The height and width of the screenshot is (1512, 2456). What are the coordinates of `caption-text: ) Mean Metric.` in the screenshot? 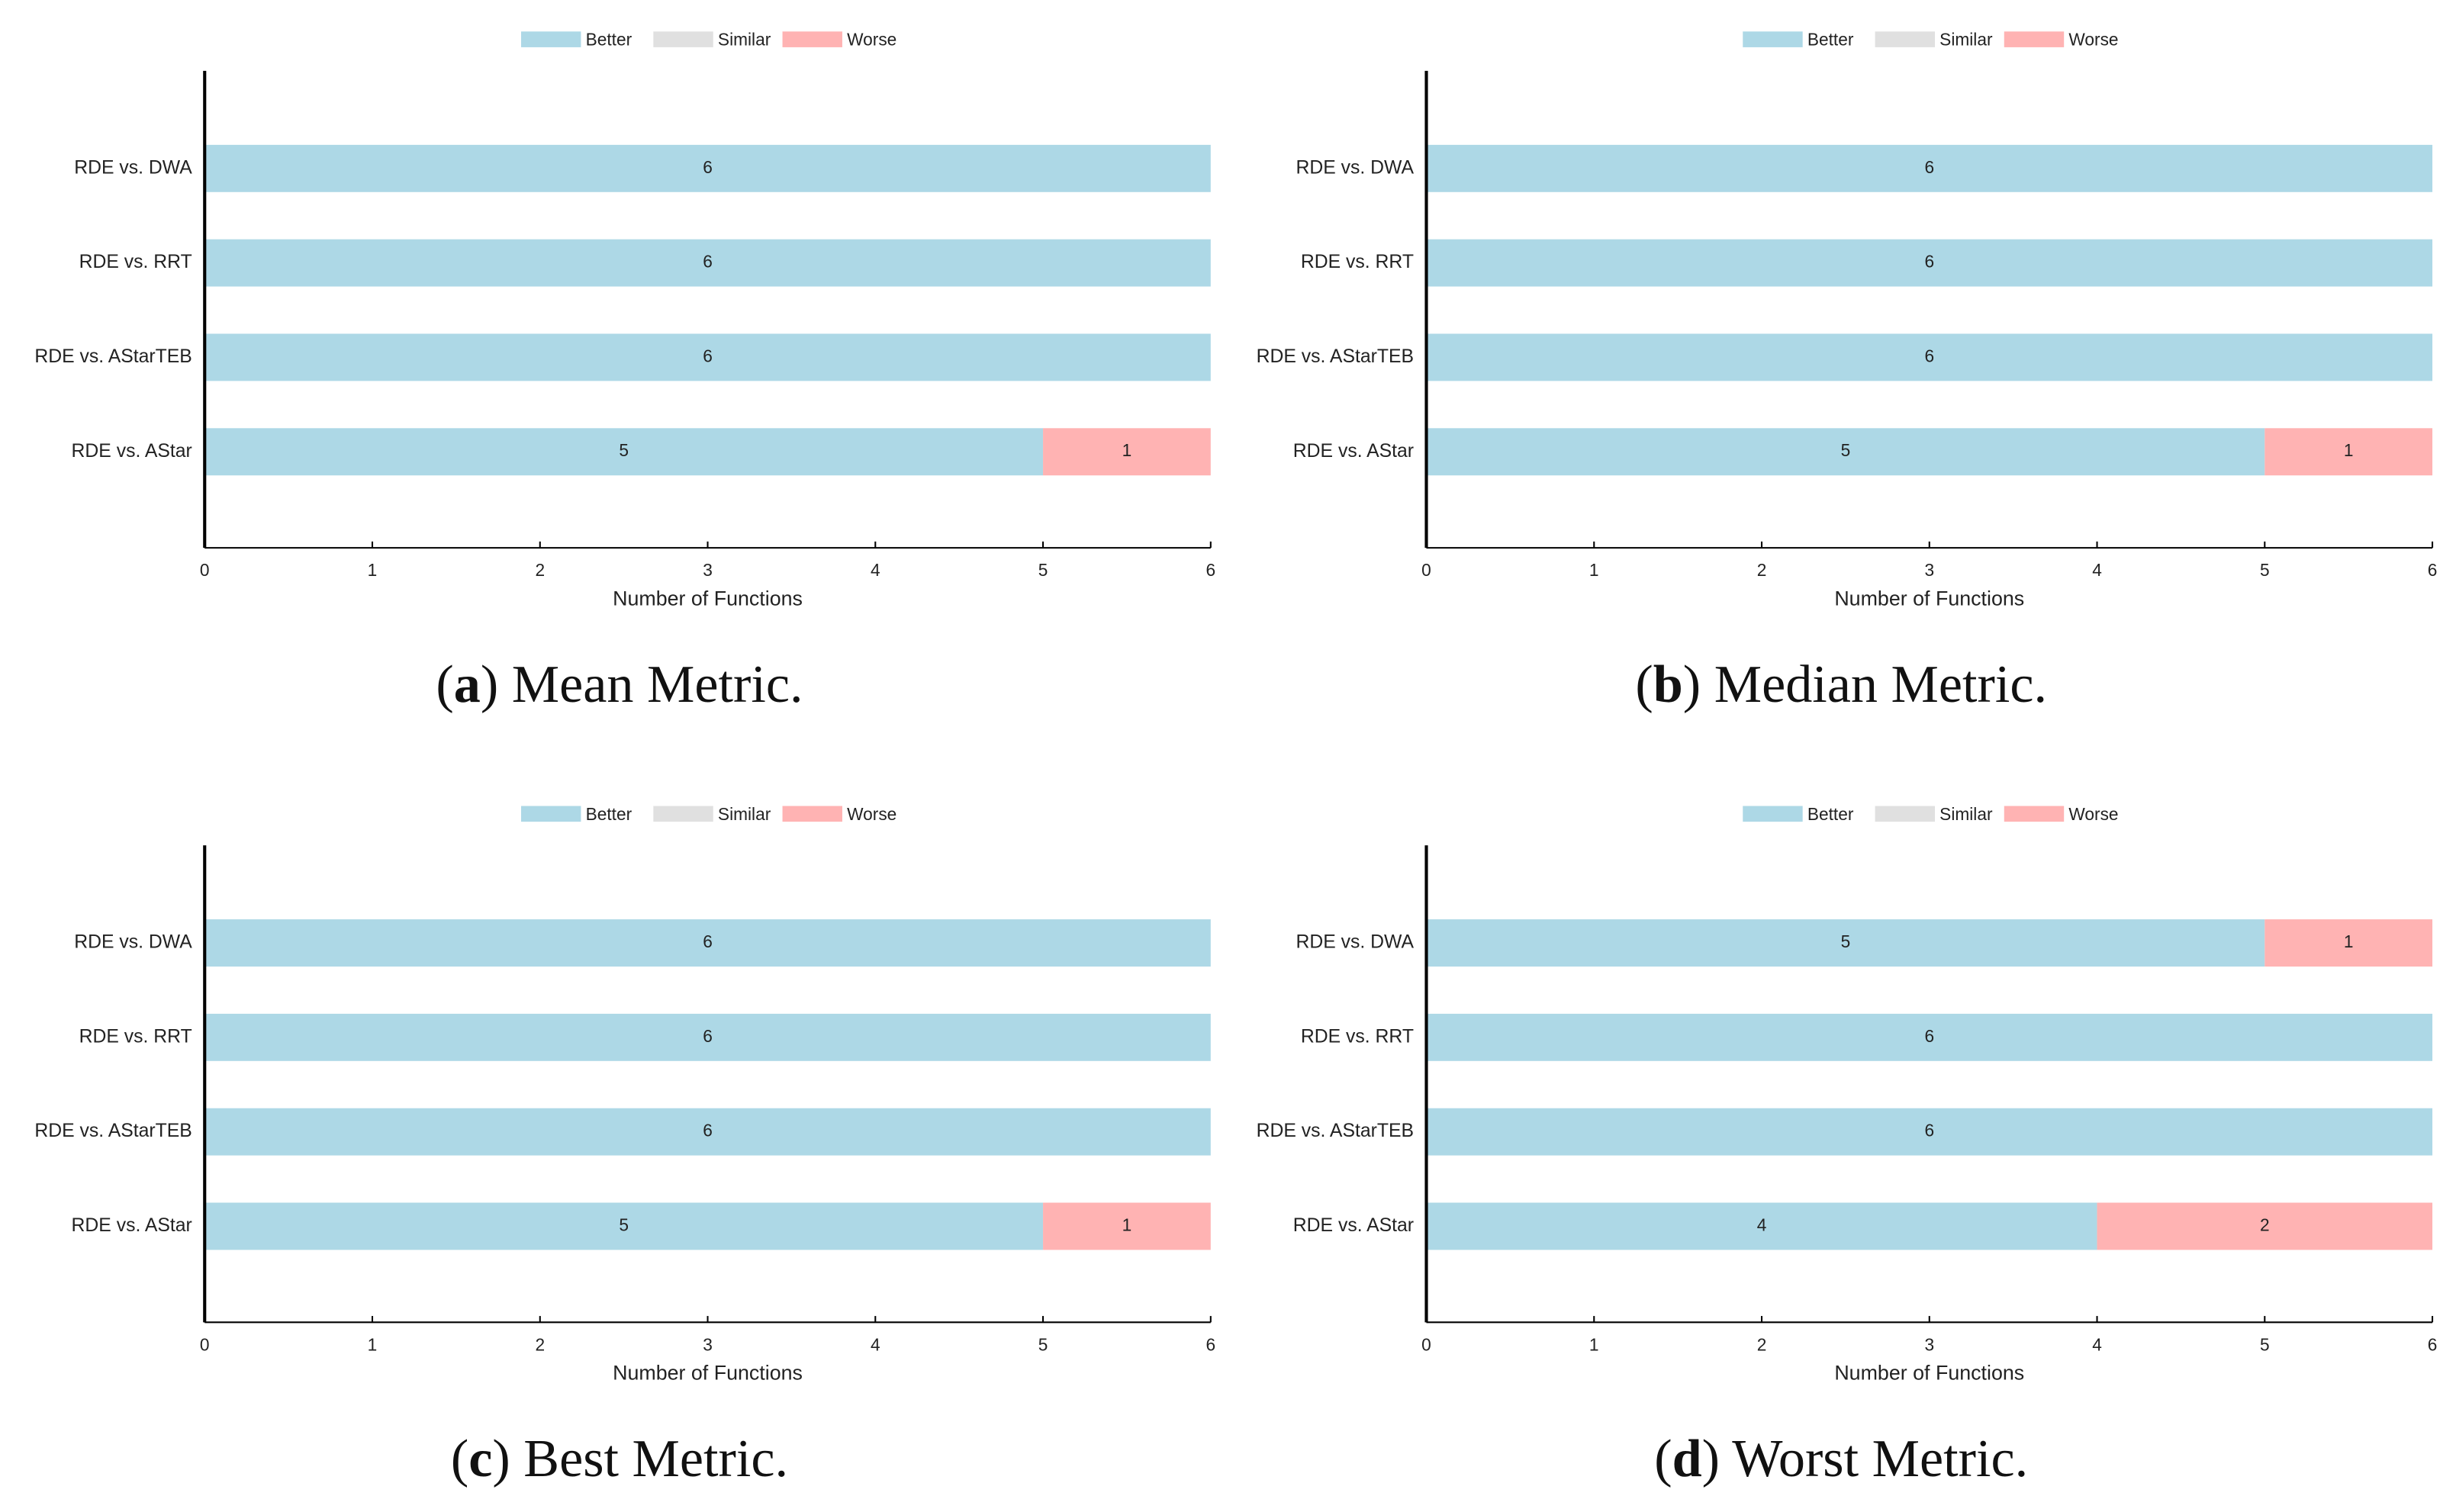 It's located at (642, 685).